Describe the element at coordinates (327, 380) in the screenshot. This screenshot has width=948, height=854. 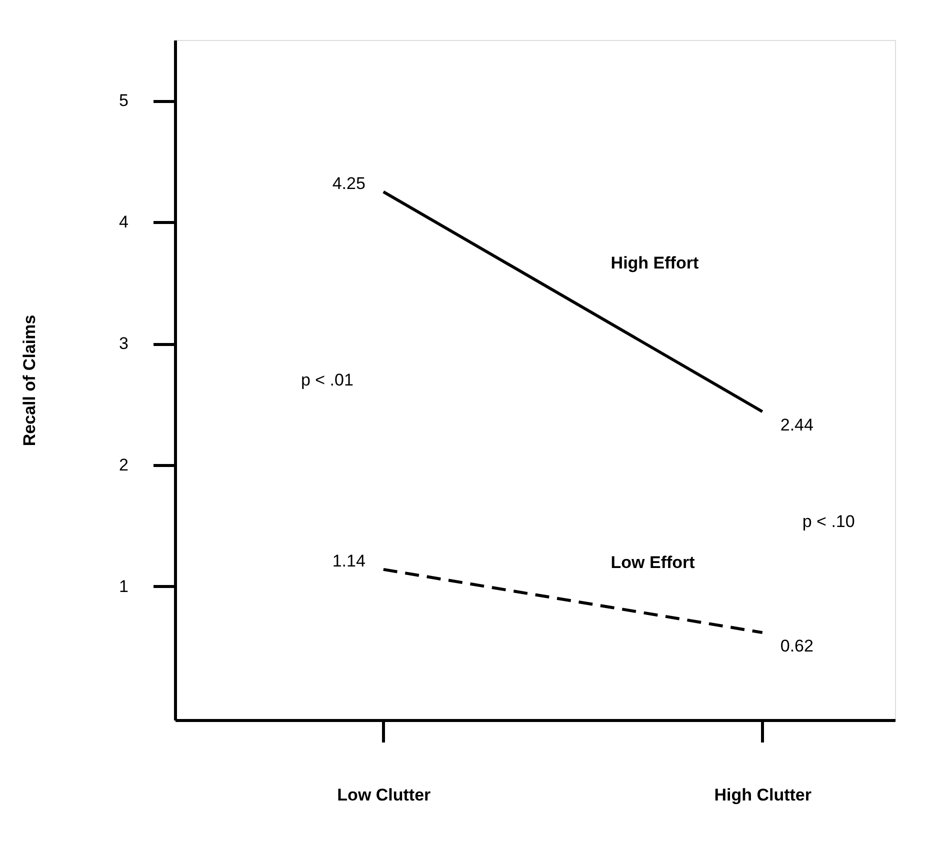
I see `annotation: p < .01` at that location.